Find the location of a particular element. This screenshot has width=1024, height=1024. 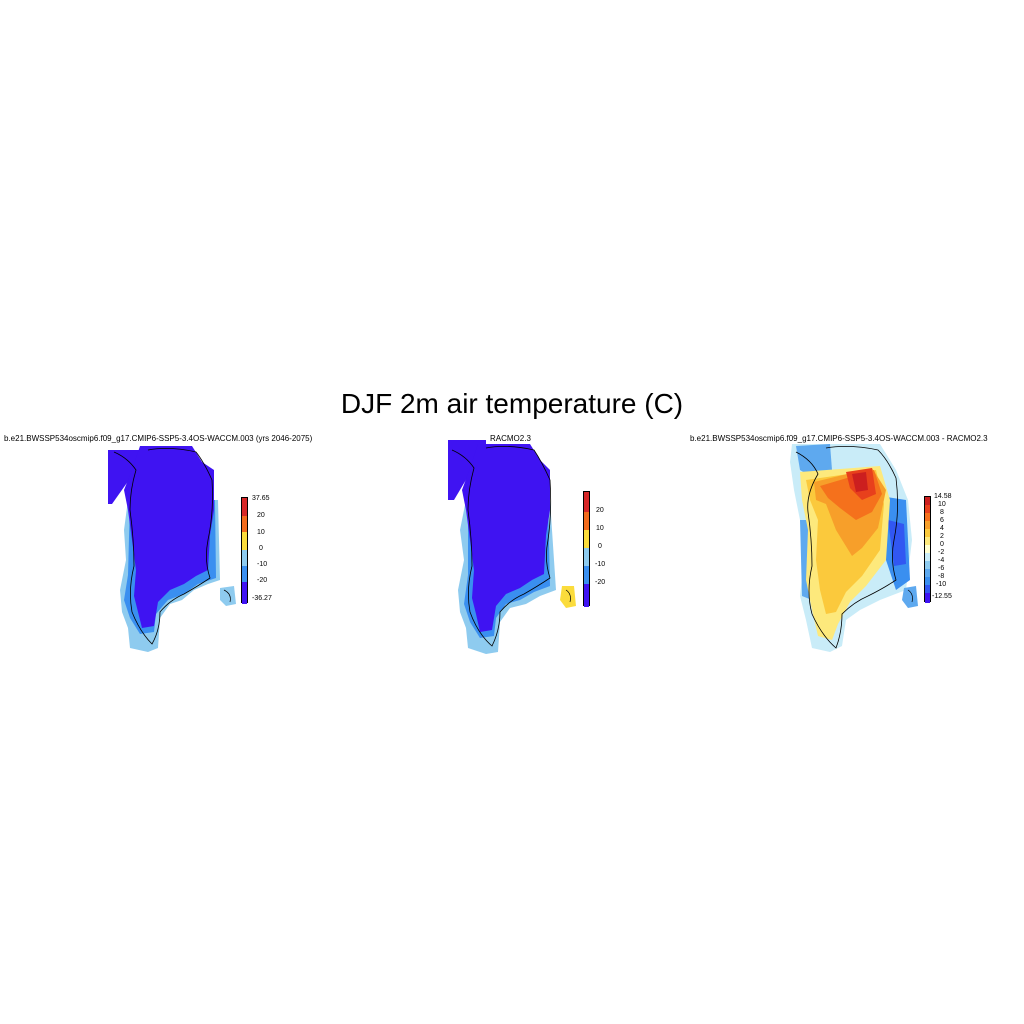

colorbar-tick: 4 is located at coordinates (942, 528).